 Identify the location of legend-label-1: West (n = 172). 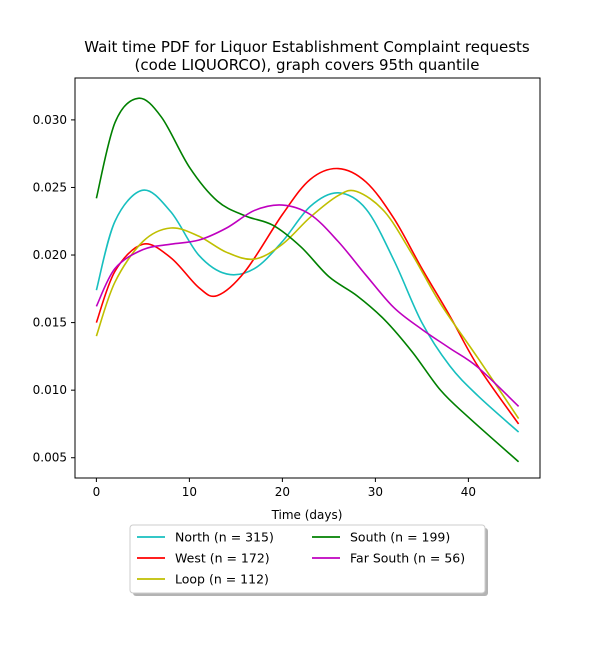
(222, 558).